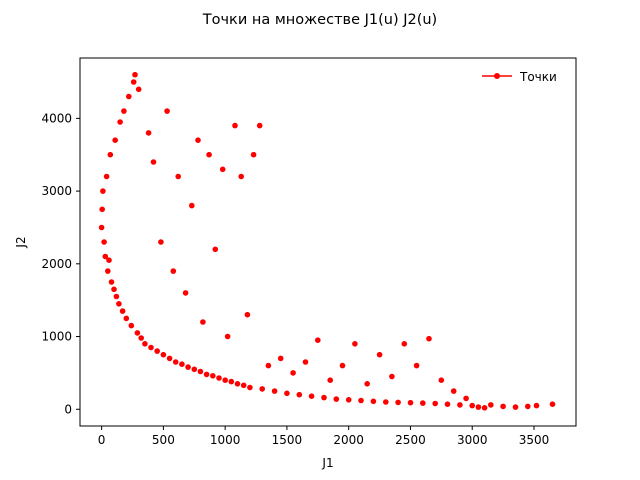  I want to click on y-tick-label: 4000, so click(56, 118).